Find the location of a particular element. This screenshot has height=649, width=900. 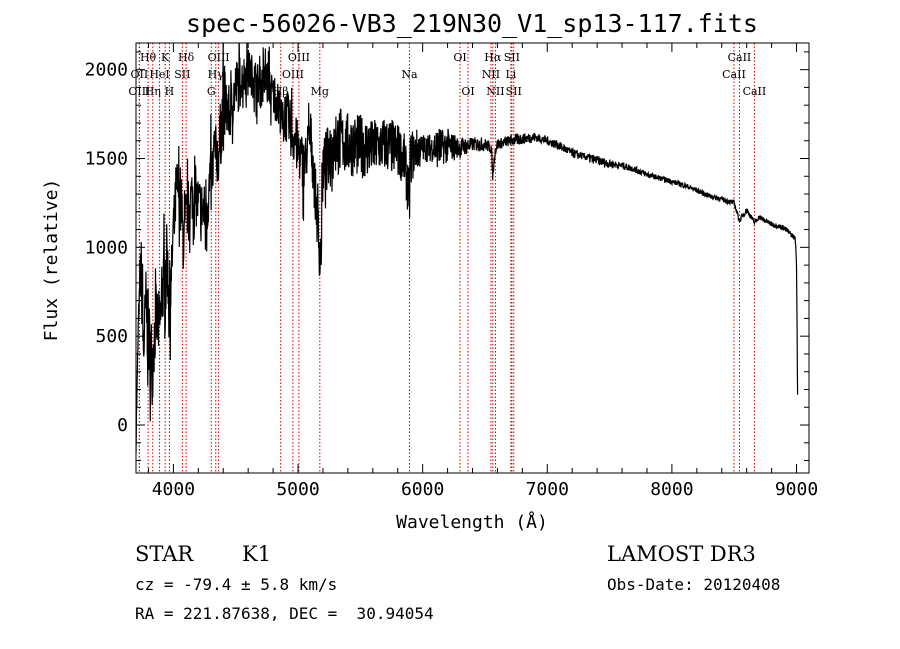

spectral-line-label: Hδ is located at coordinates (186, 57).